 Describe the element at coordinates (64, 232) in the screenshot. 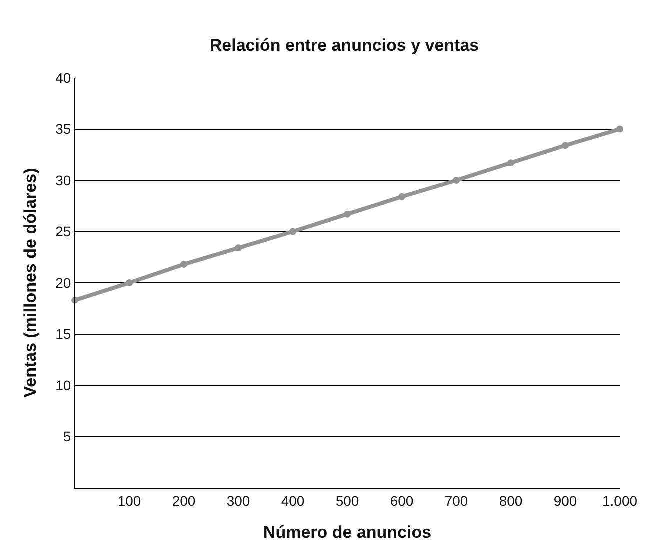

I see `y-tick-label: 25` at that location.